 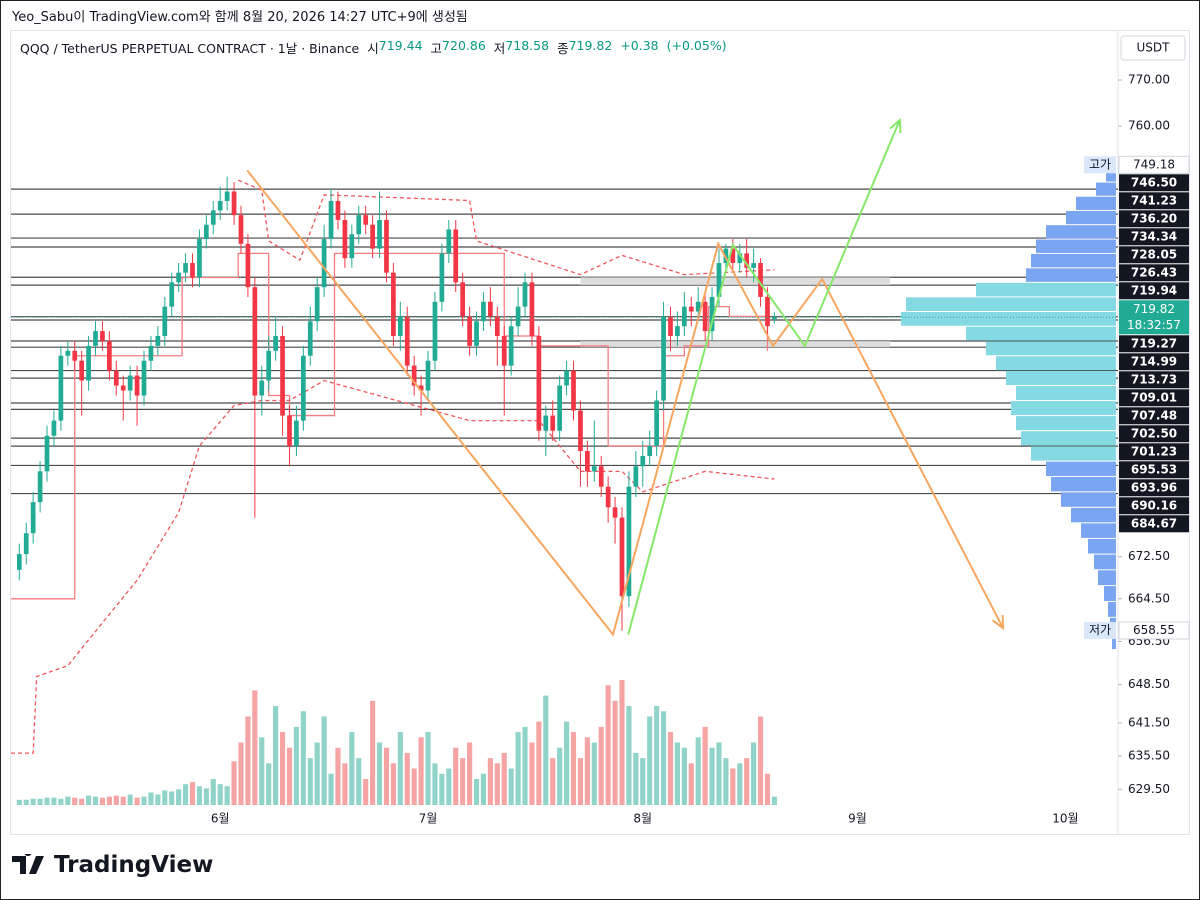 What do you see at coordinates (590, 45) in the screenshot?
I see `ohlc-value: 719.82` at bounding box center [590, 45].